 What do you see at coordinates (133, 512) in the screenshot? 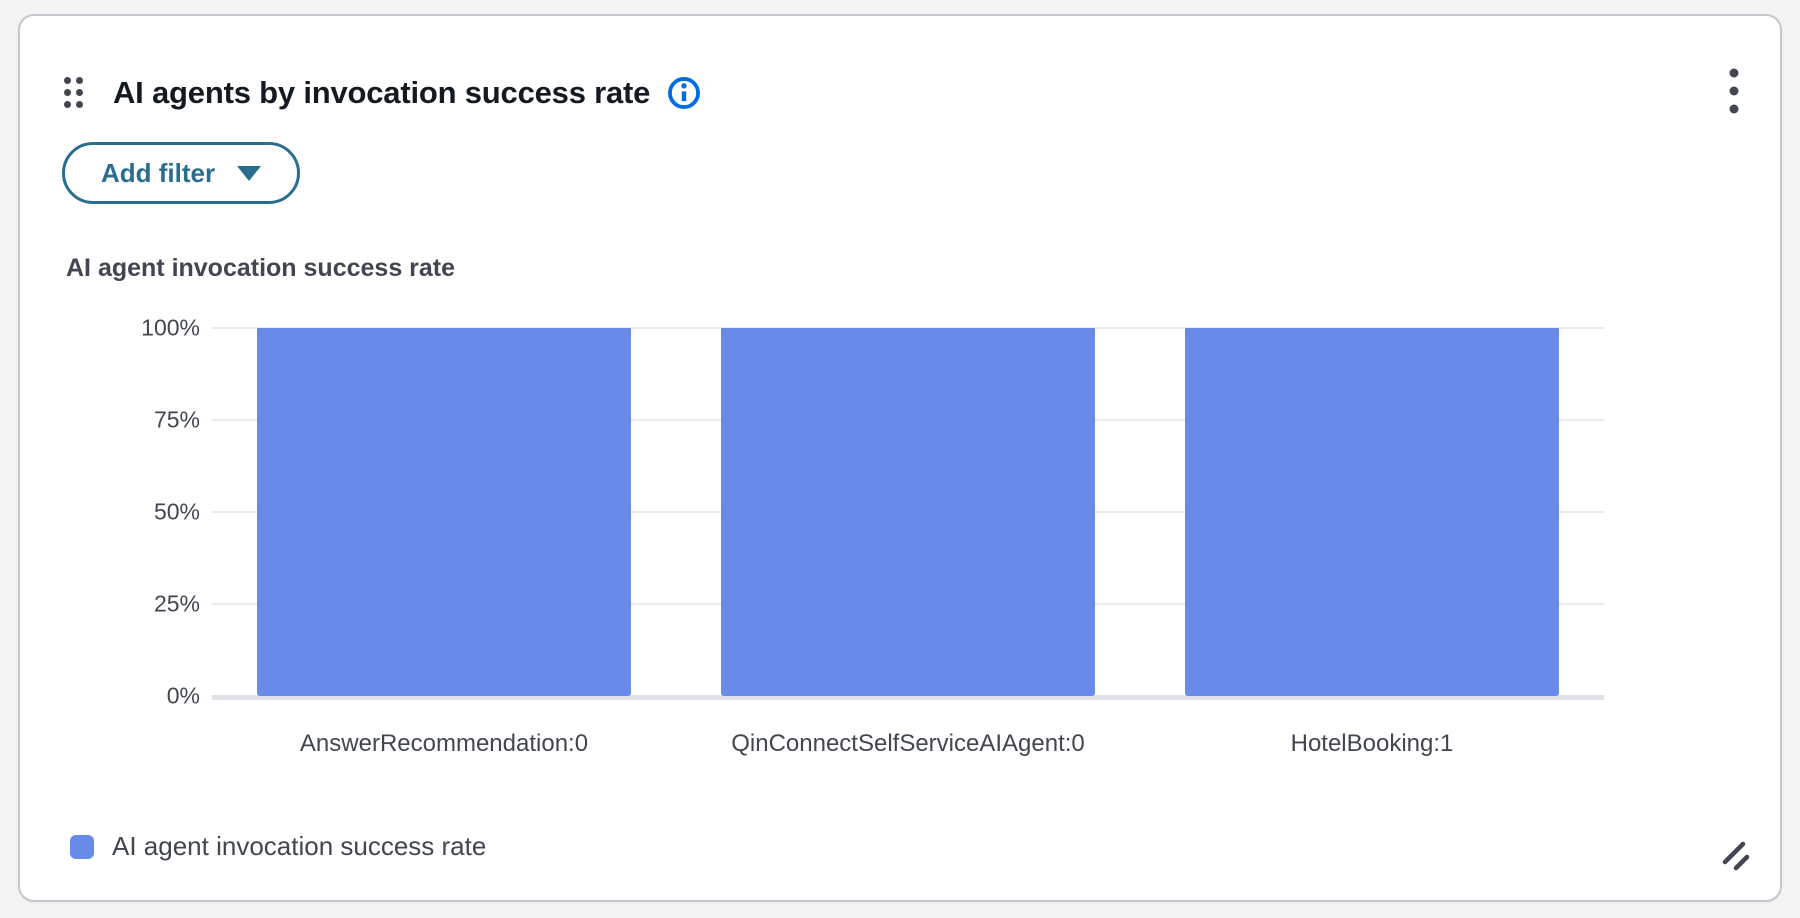
I see `y-axis: 100% 75% 50% 25% 0%` at bounding box center [133, 512].